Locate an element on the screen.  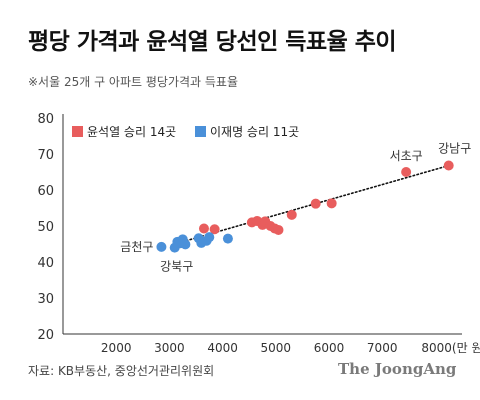
y-tick-label: 70 is located at coordinates (45, 155).